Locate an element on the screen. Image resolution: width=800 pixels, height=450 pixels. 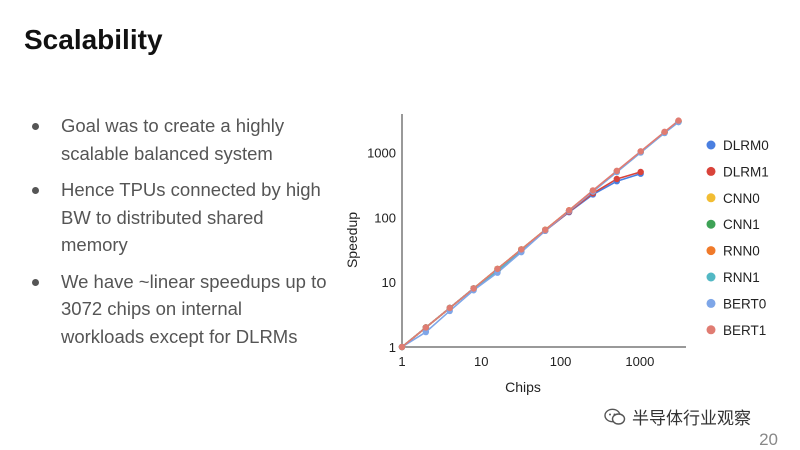
y-tick-label: 1000 is located at coordinates (381, 152).